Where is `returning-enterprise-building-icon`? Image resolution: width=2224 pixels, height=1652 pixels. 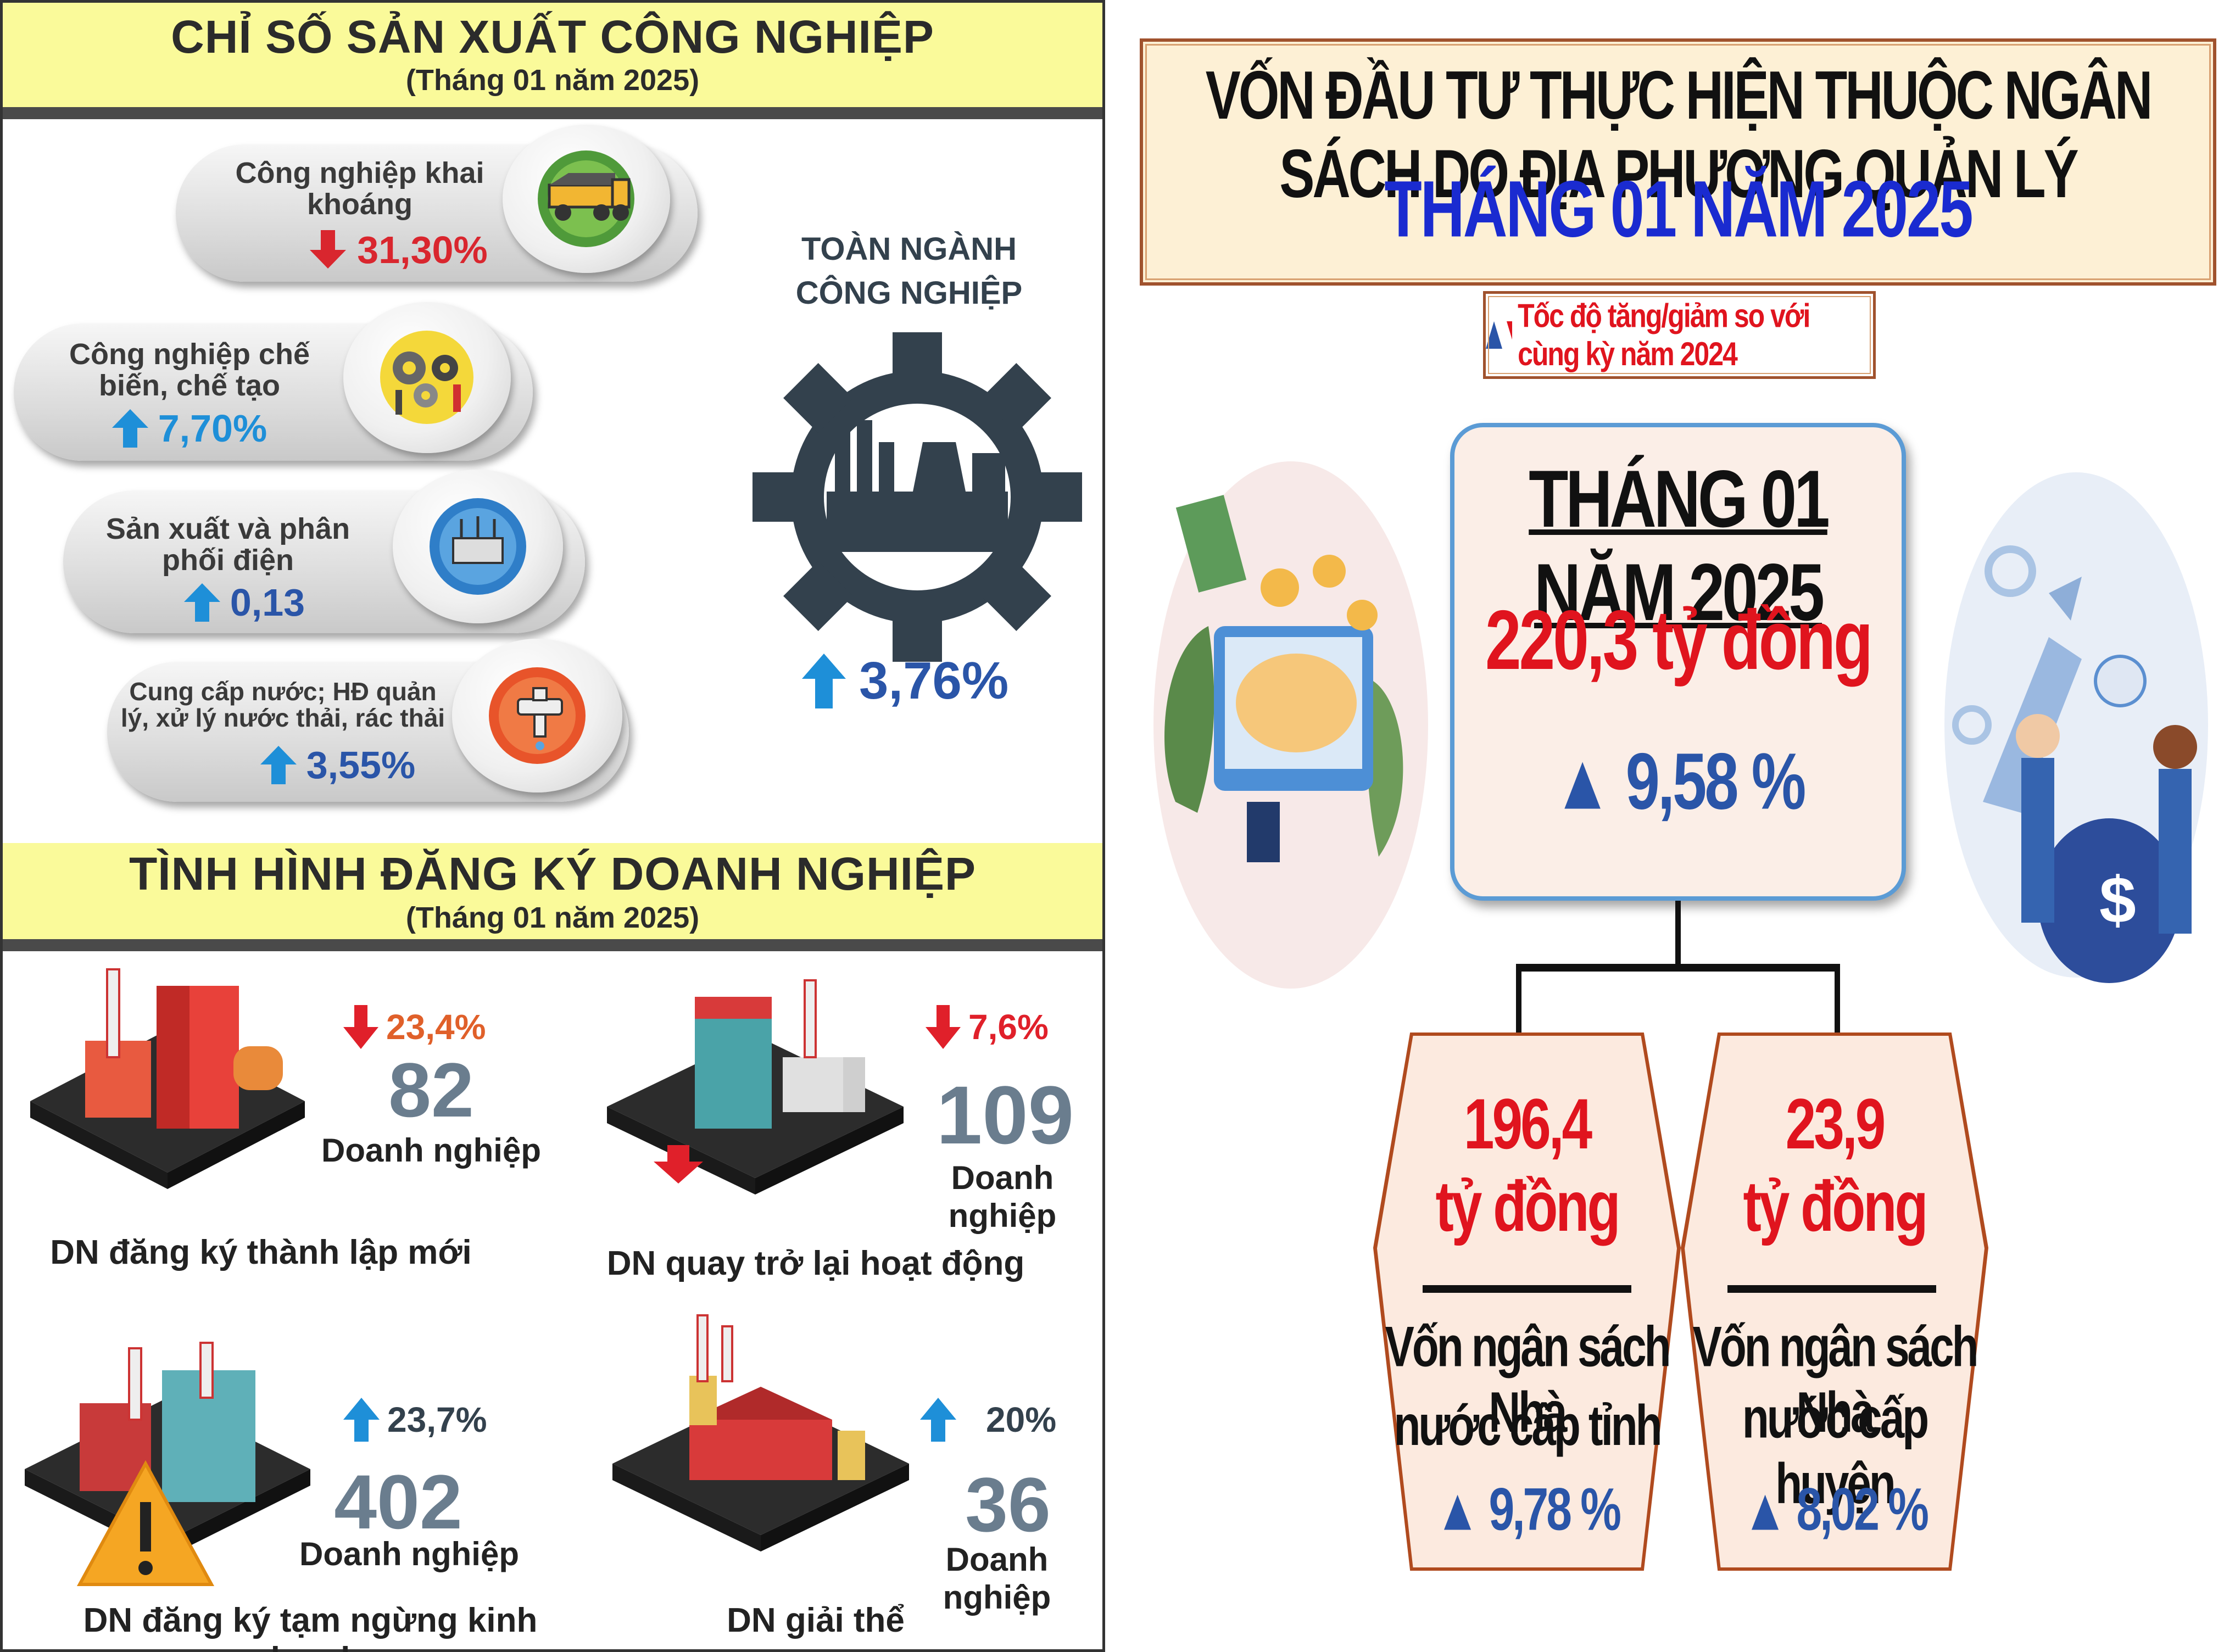
returning-enterprise-building-icon is located at coordinates (756, 1087).